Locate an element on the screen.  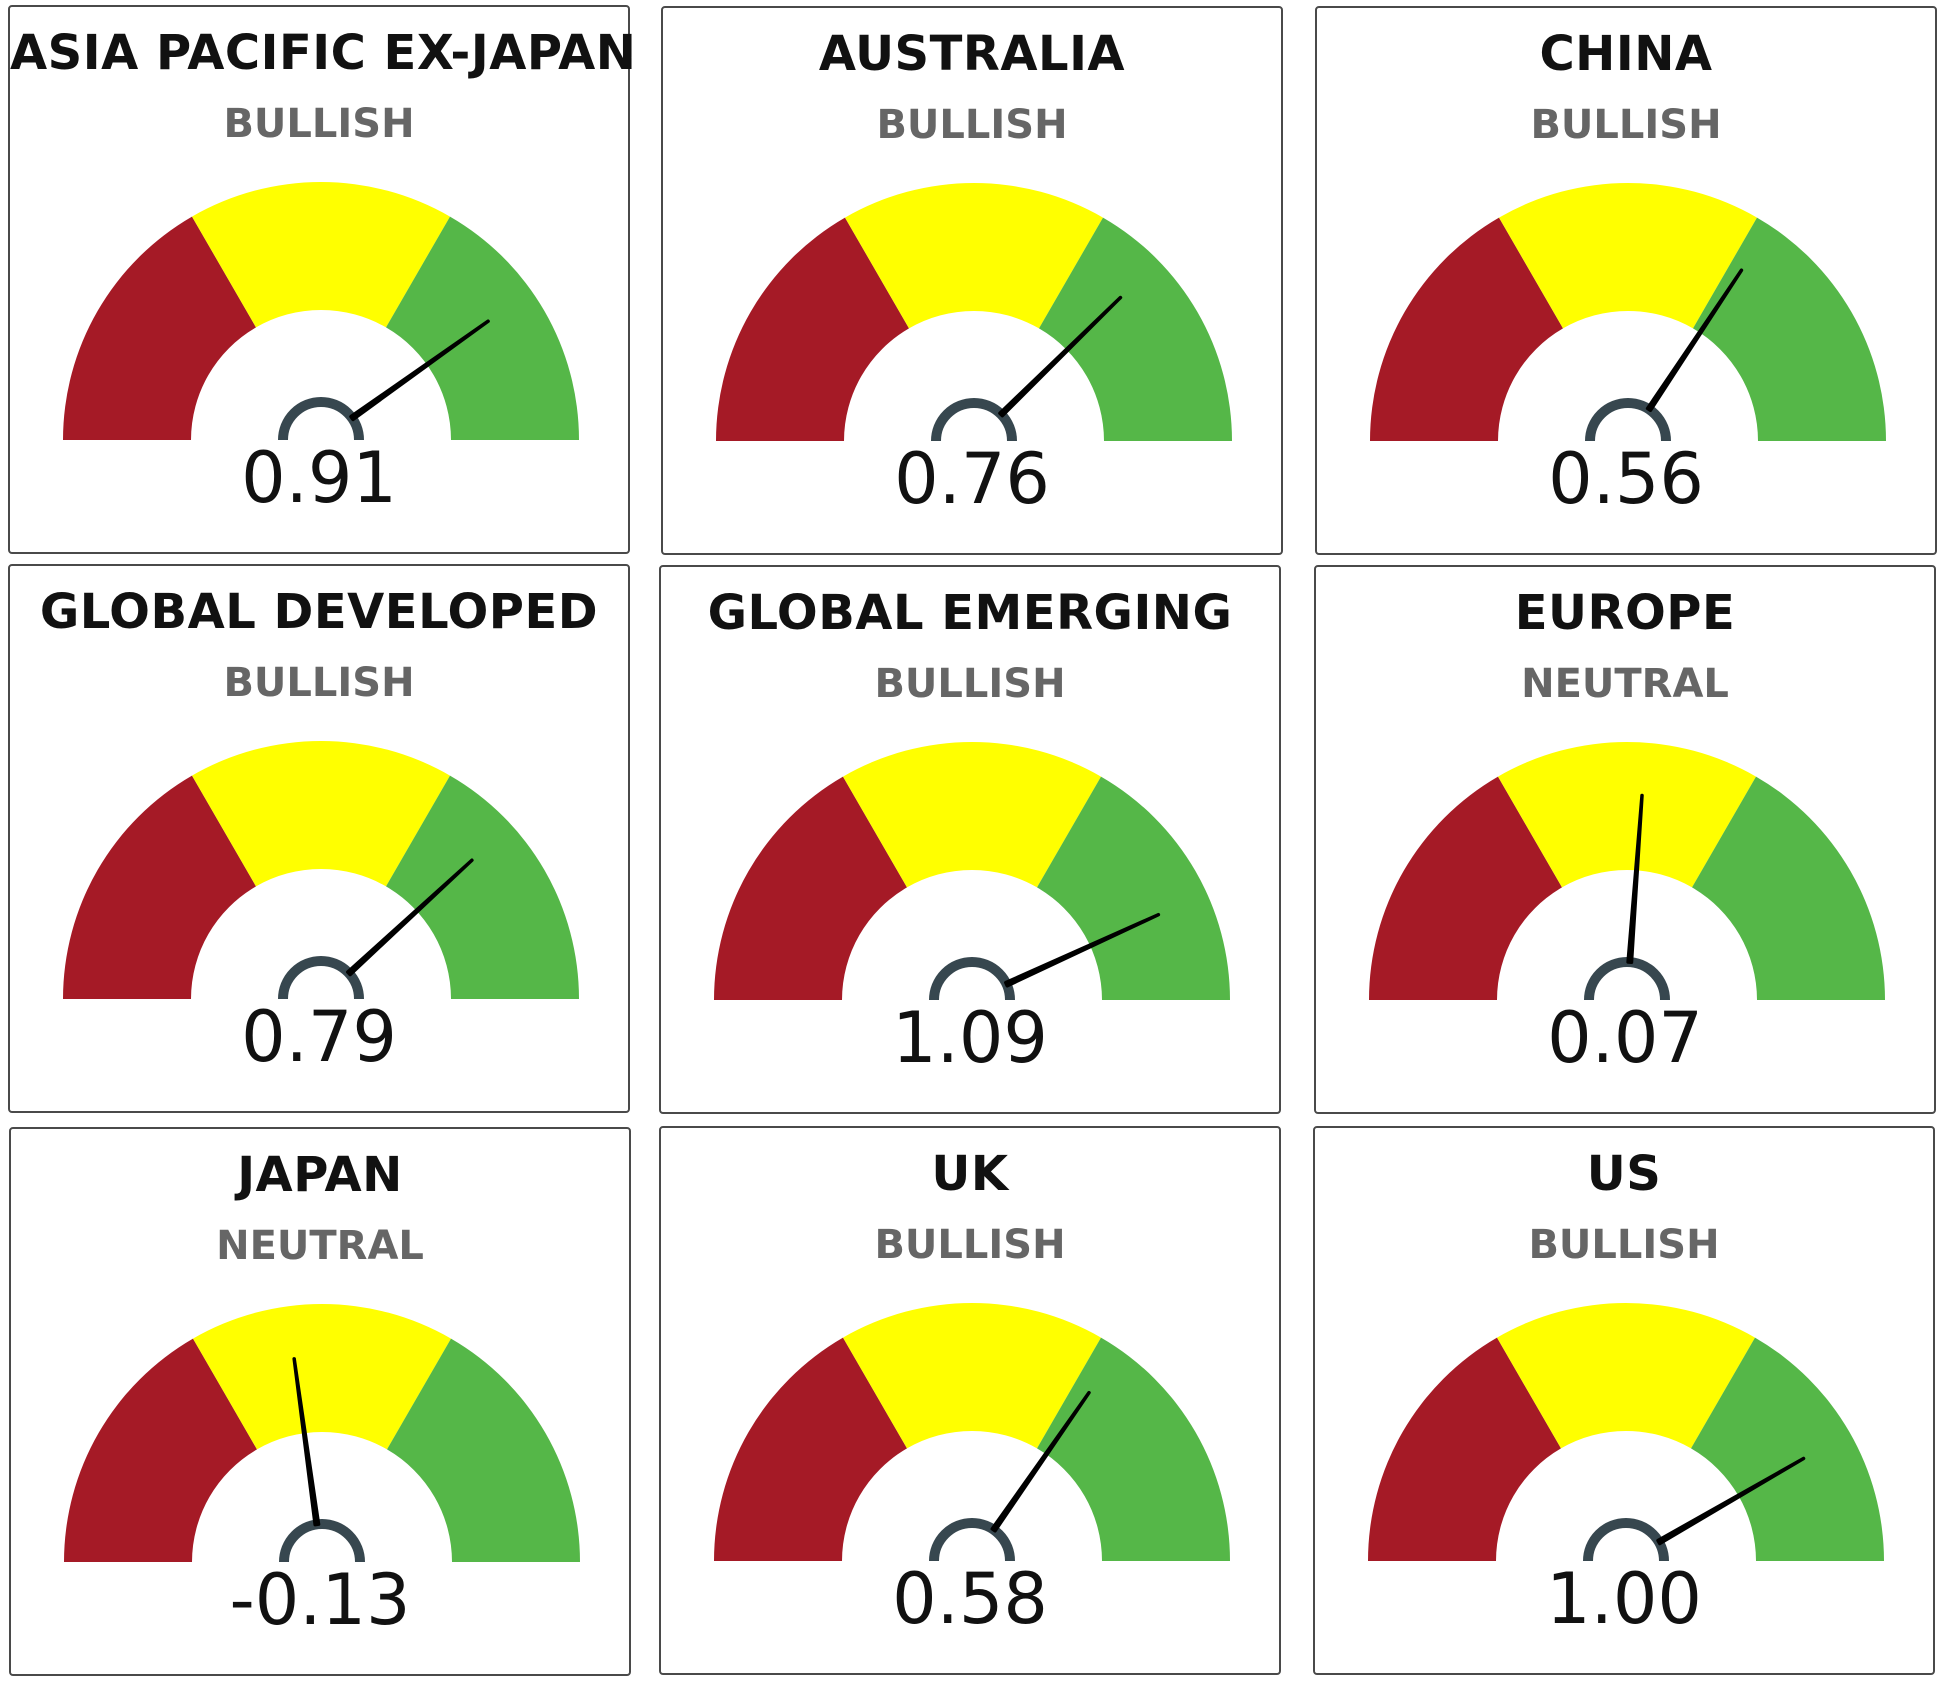
gauge-card-global-emerging: GLOBAL EMERGING BULLISH 1.09 is located at coordinates (970, 839).